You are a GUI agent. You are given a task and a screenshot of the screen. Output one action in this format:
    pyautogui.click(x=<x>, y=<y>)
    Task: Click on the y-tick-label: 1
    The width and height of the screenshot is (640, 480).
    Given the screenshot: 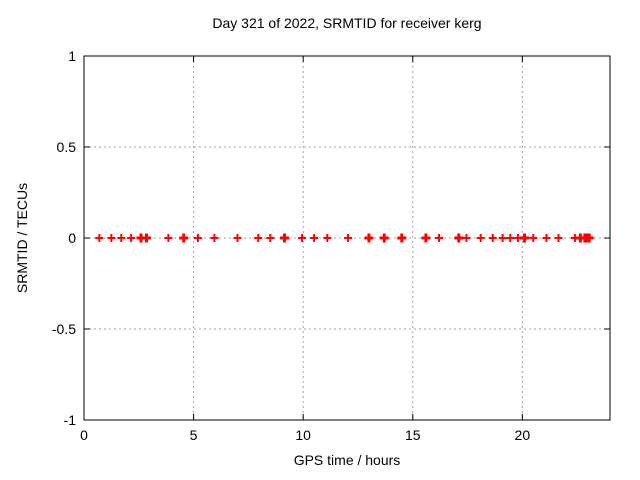 What is the action you would take?
    pyautogui.click(x=72, y=56)
    